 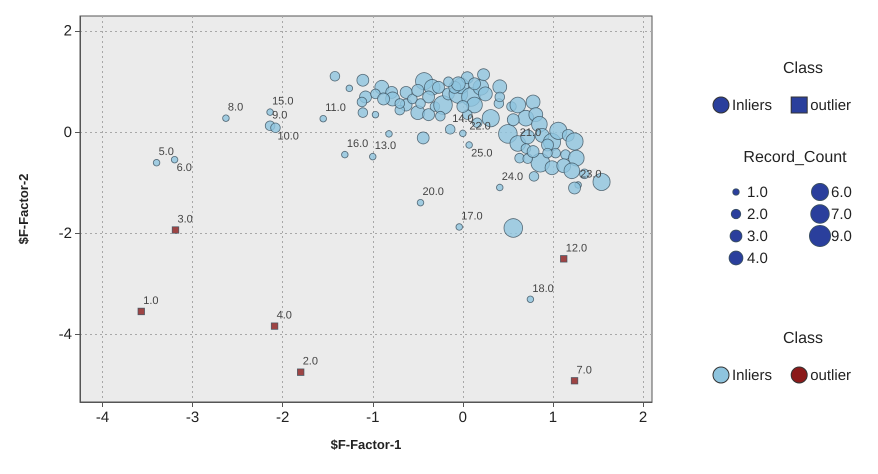 I want to click on y-tick-label: 0, so click(x=68, y=132).